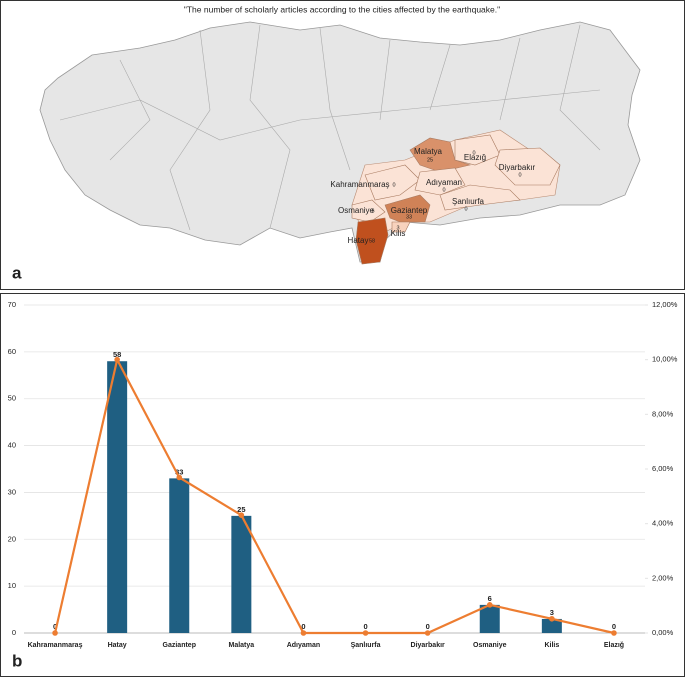 The image size is (685, 677). I want to click on city-value: 25, so click(430, 160).